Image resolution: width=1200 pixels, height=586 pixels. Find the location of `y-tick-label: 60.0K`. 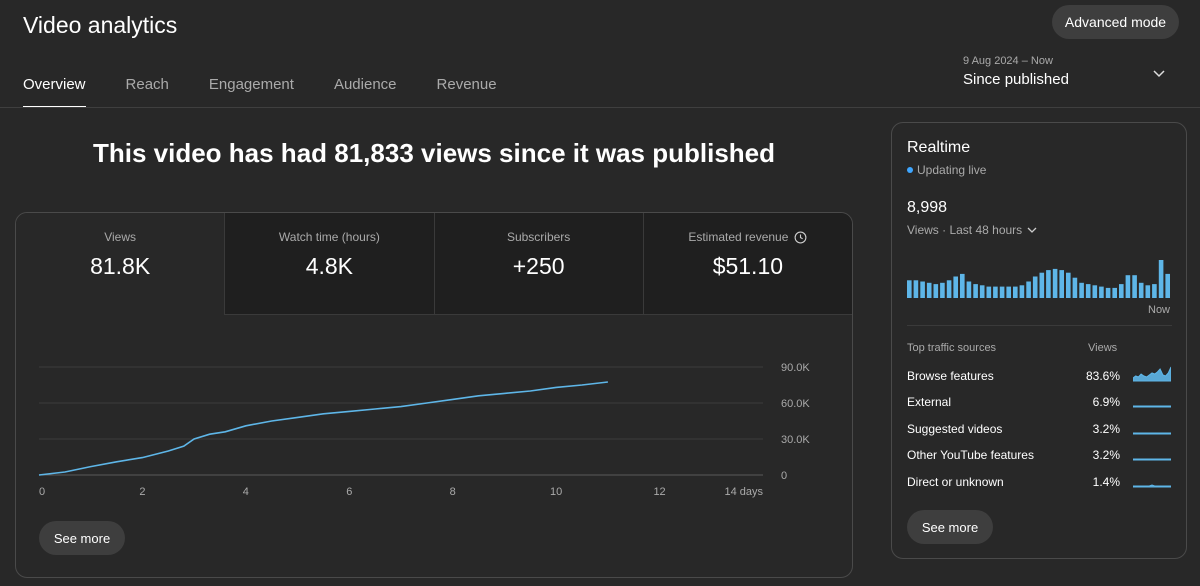

y-tick-label: 60.0K is located at coordinates (795, 404).